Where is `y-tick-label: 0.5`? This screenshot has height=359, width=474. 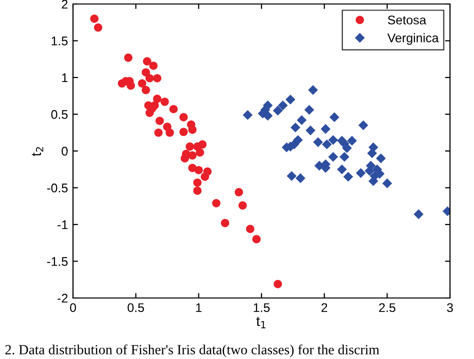 y-tick-label: 0.5 is located at coordinates (59, 114).